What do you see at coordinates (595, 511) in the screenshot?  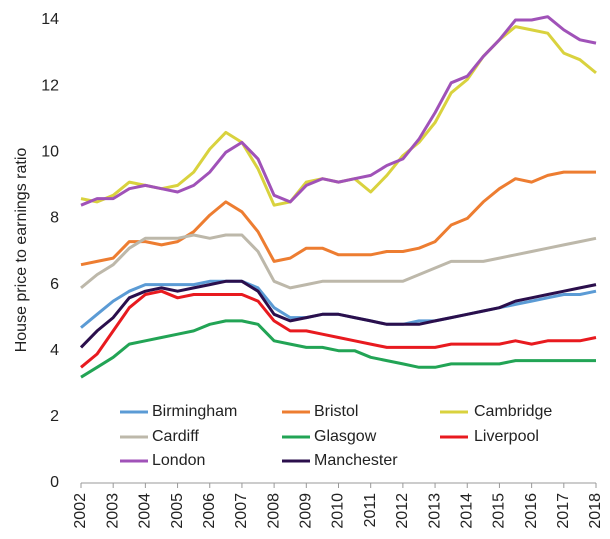 I see `x-tick-label: 2018` at bounding box center [595, 511].